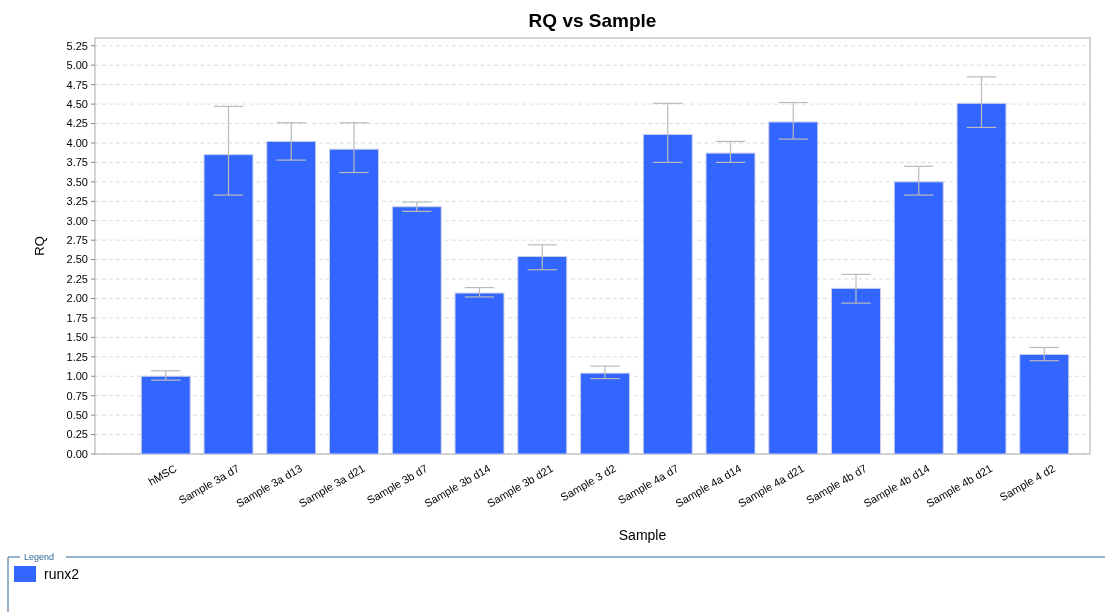  Describe the element at coordinates (77, 201) in the screenshot. I see `y-tick-label: 3.25` at that location.